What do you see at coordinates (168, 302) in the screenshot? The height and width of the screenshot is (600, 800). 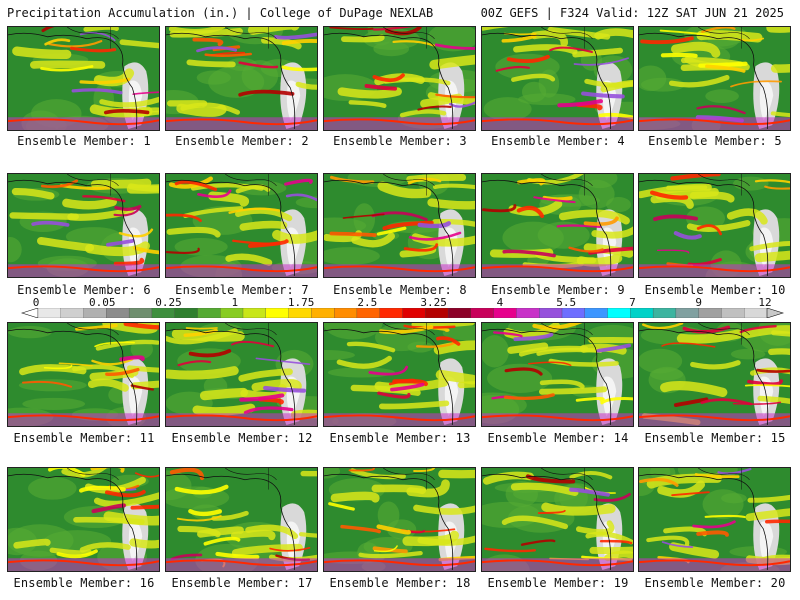 I see `colorbar-tick-label: 0.25` at bounding box center [168, 302].